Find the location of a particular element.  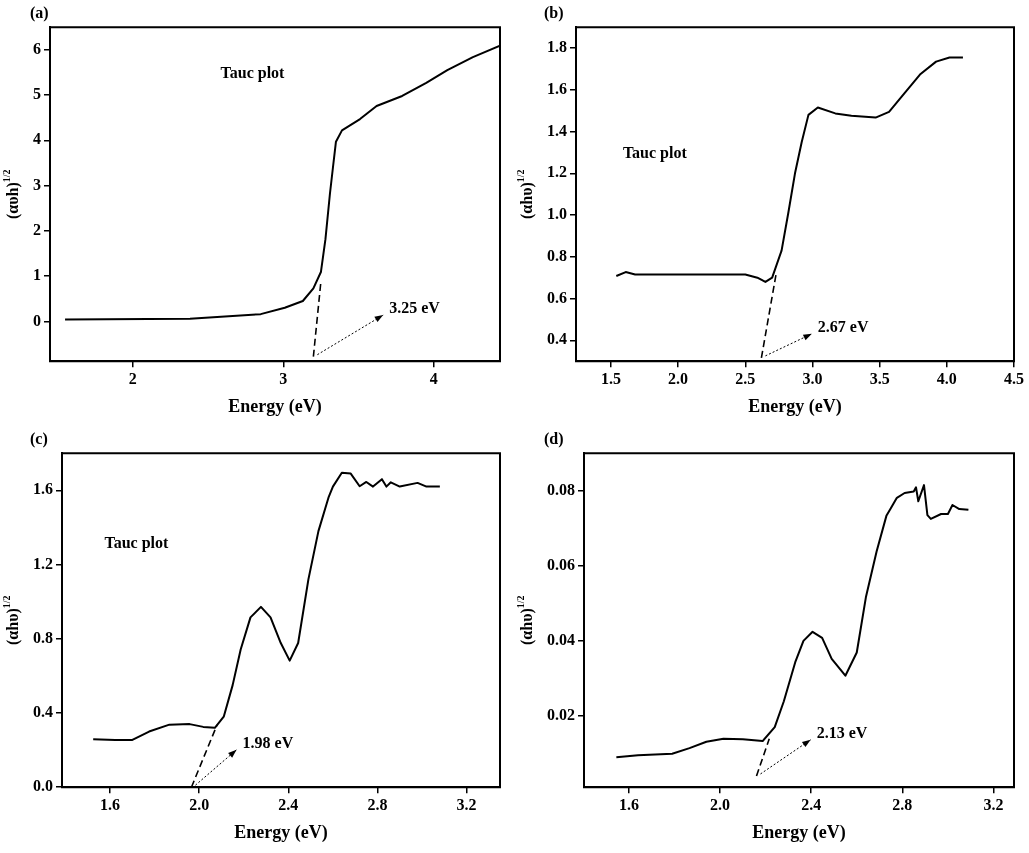

chart-title: (b) is located at coordinates (554, 12).